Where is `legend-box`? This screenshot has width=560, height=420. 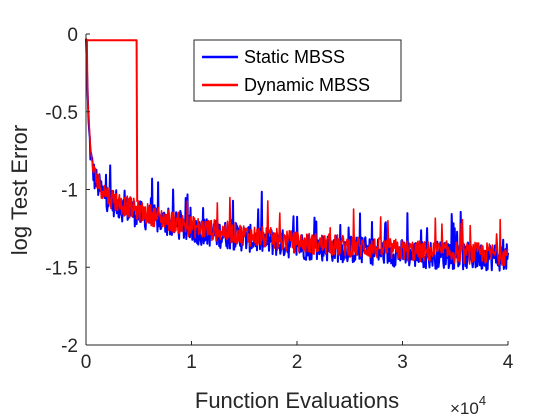 legend-box is located at coordinates (297, 70).